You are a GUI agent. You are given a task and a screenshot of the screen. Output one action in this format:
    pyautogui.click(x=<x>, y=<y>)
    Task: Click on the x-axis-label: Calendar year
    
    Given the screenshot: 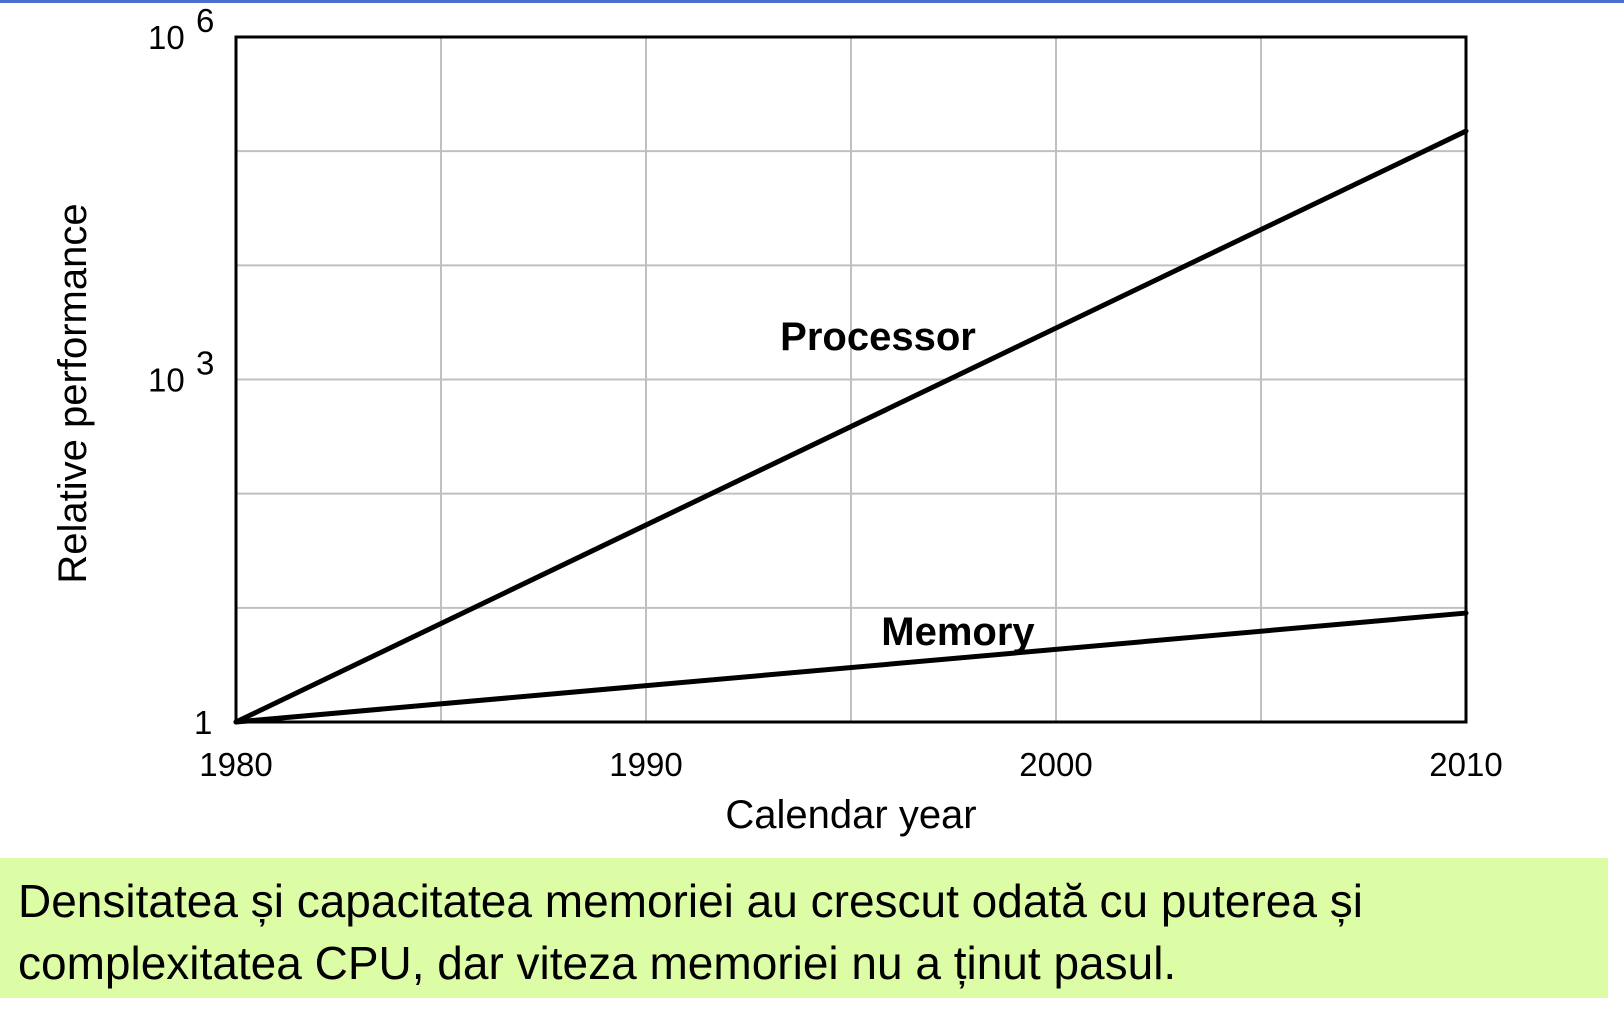 What is the action you would take?
    pyautogui.click(x=850, y=815)
    